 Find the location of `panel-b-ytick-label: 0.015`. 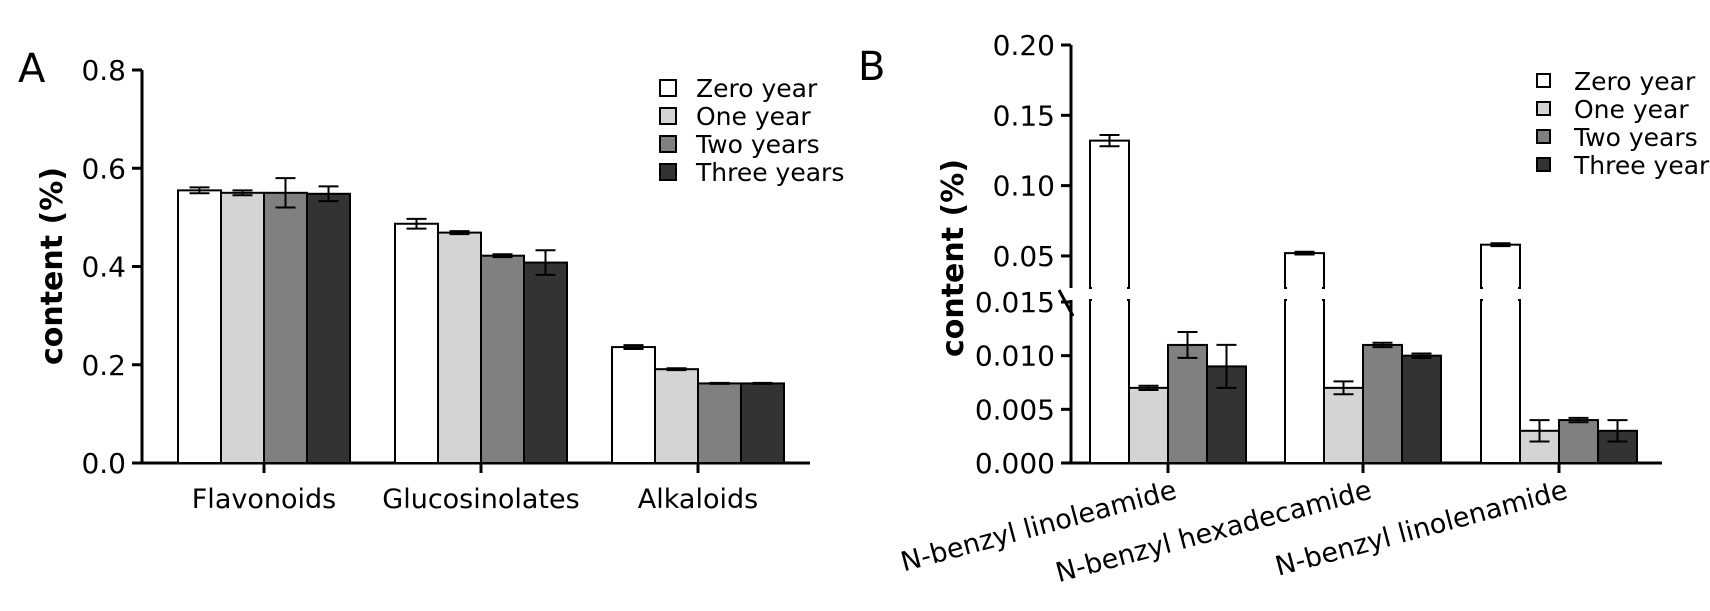

panel-b-ytick-label: 0.015 is located at coordinates (1015, 302).